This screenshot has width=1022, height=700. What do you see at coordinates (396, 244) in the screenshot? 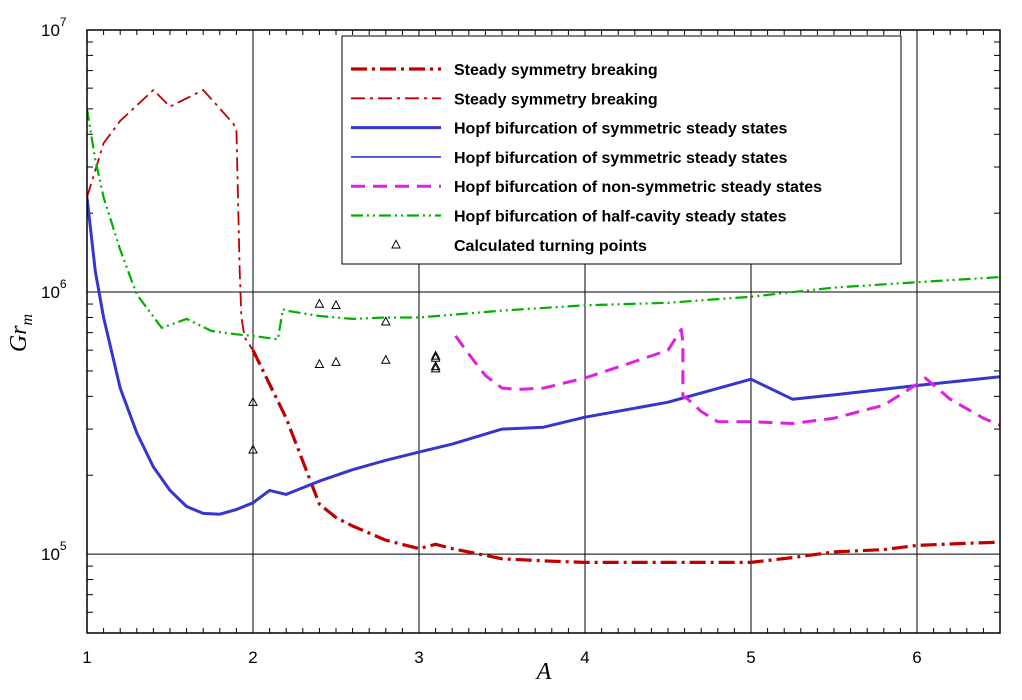
I see `legend-marker` at bounding box center [396, 244].